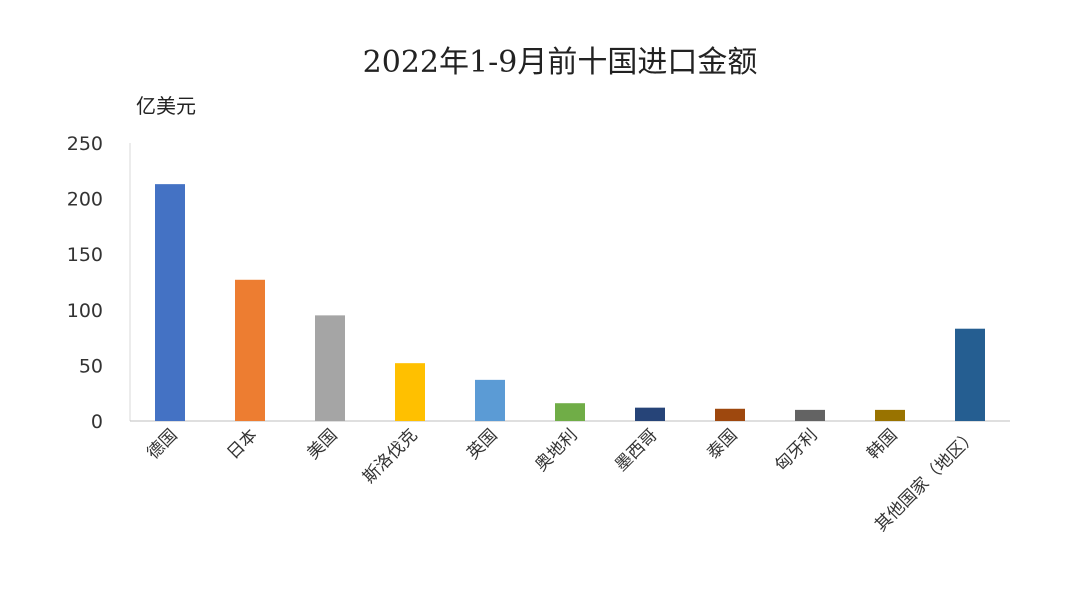  I want to click on y-tick-label: 100, so click(85, 311).